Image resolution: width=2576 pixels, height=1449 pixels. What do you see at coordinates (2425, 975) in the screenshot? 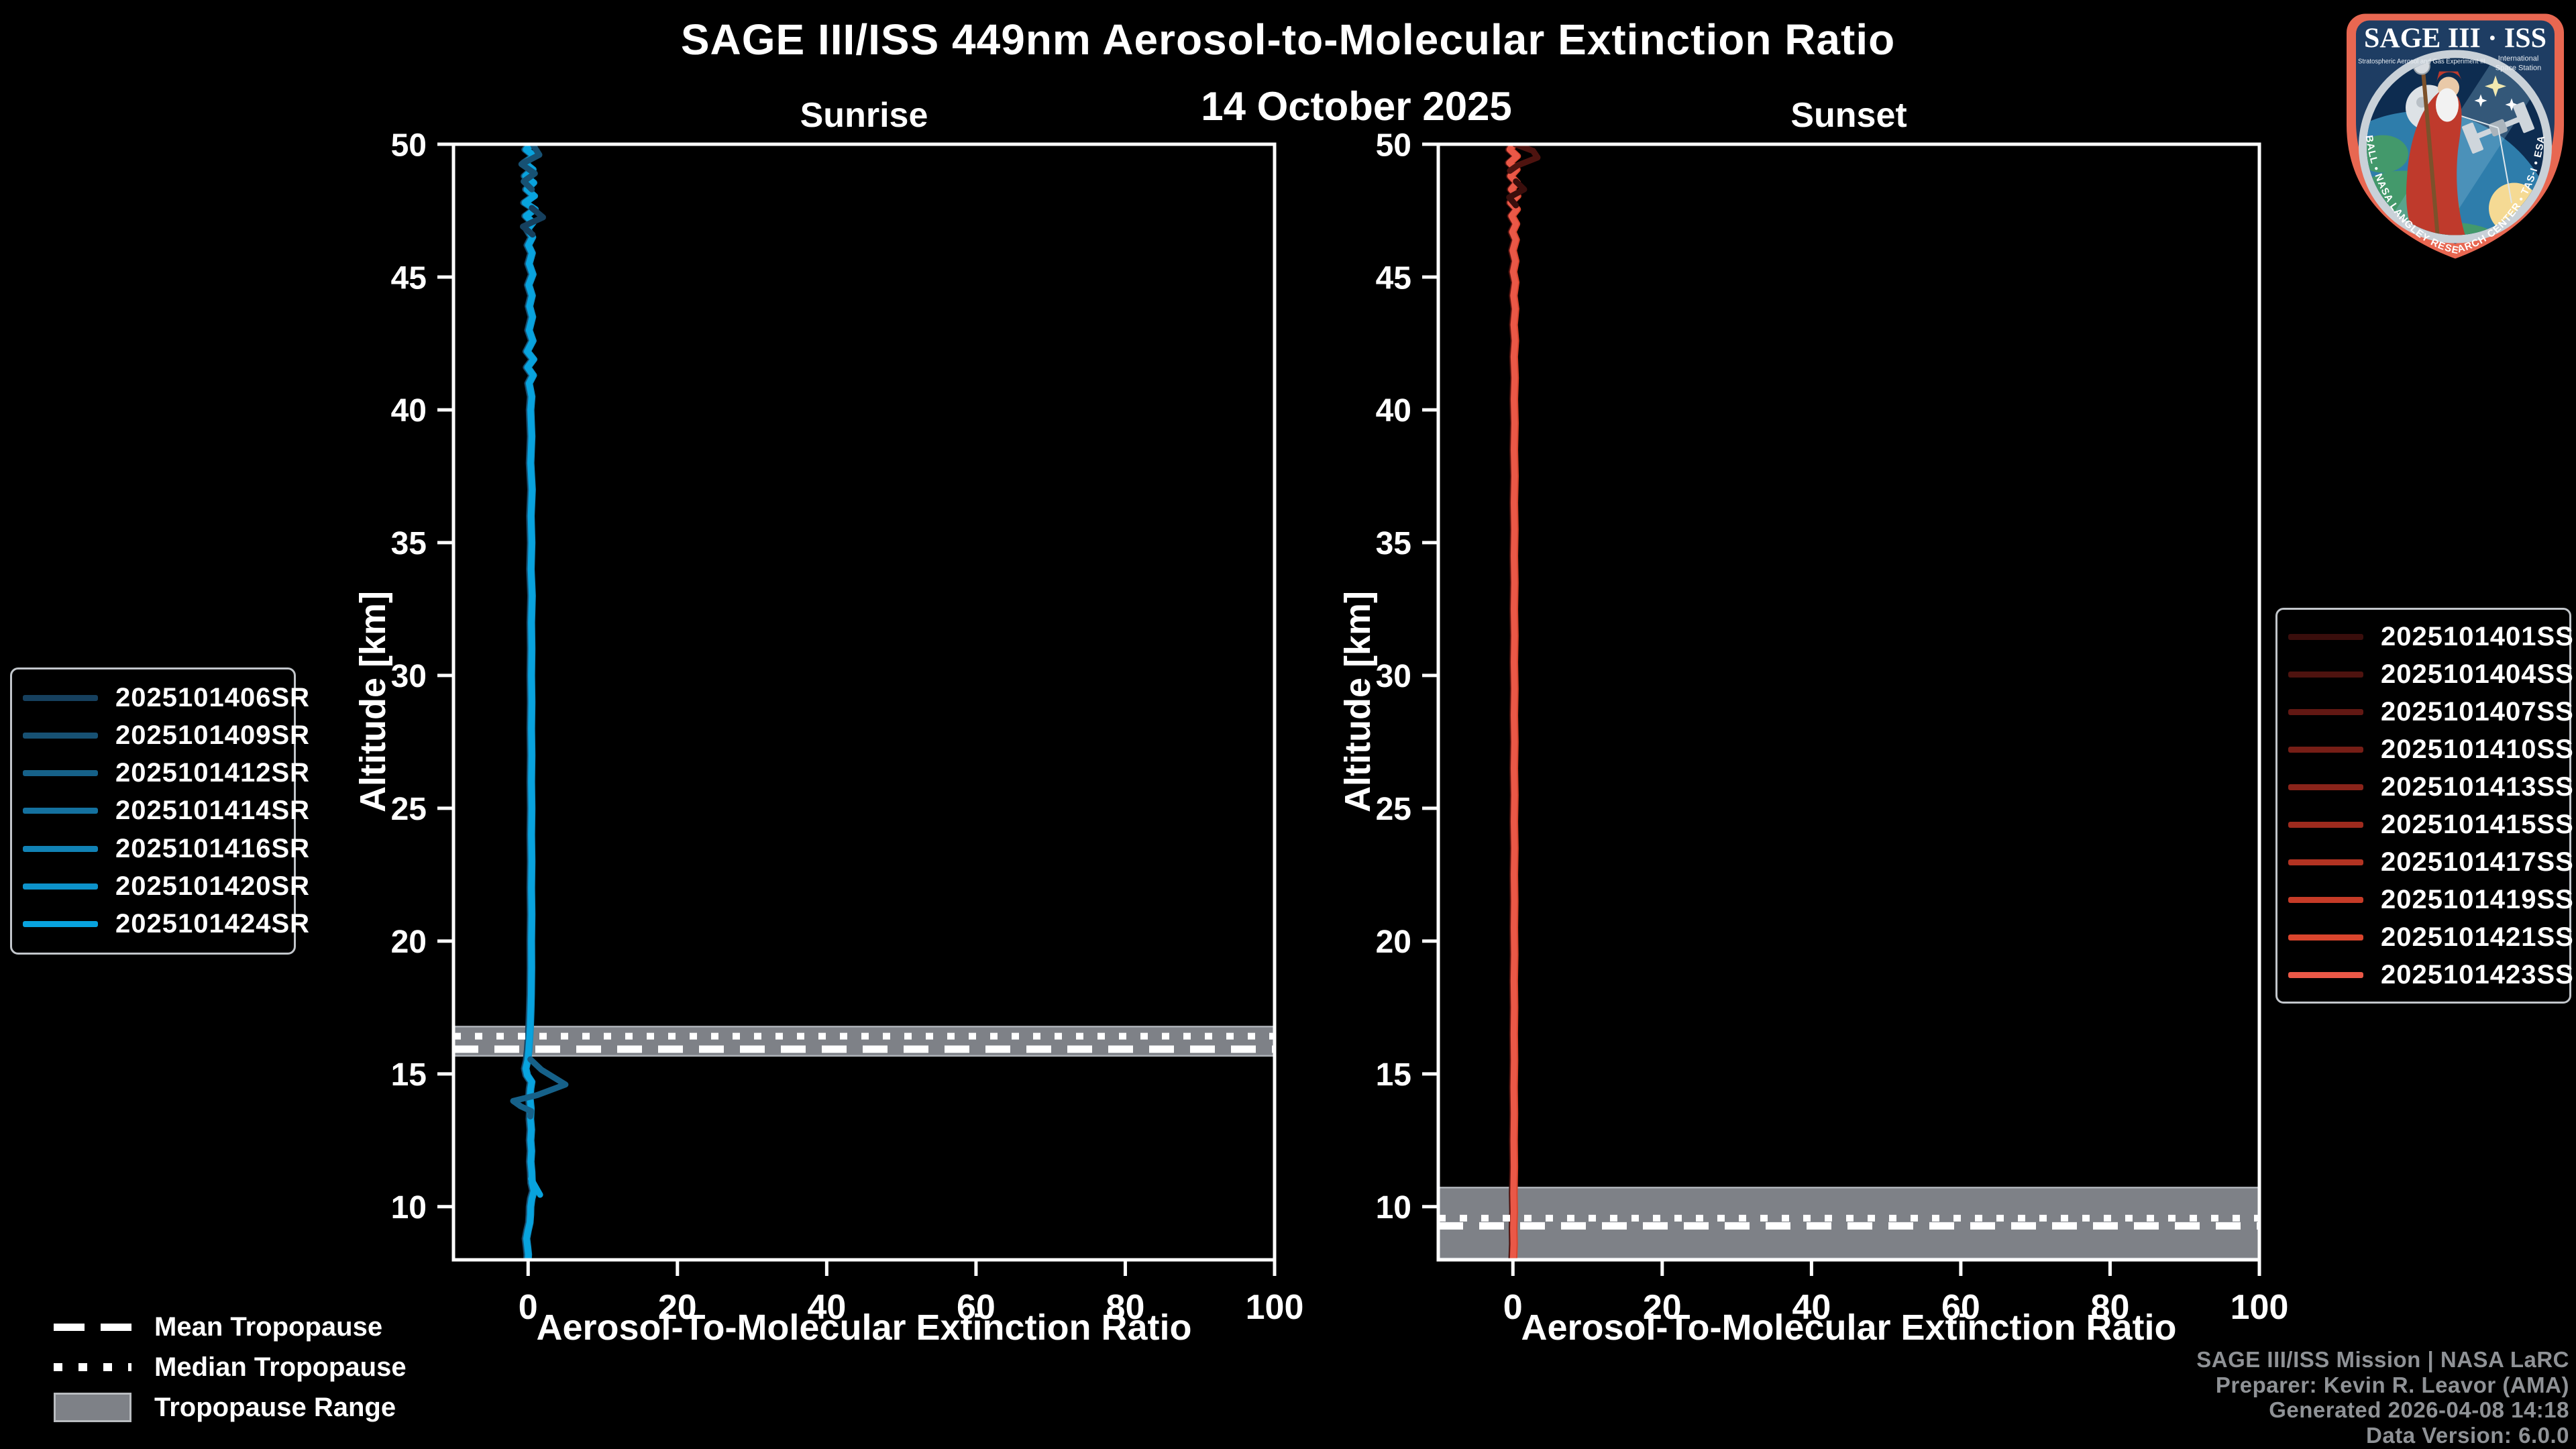
I see `legend-item: 2025101423SS` at bounding box center [2425, 975].